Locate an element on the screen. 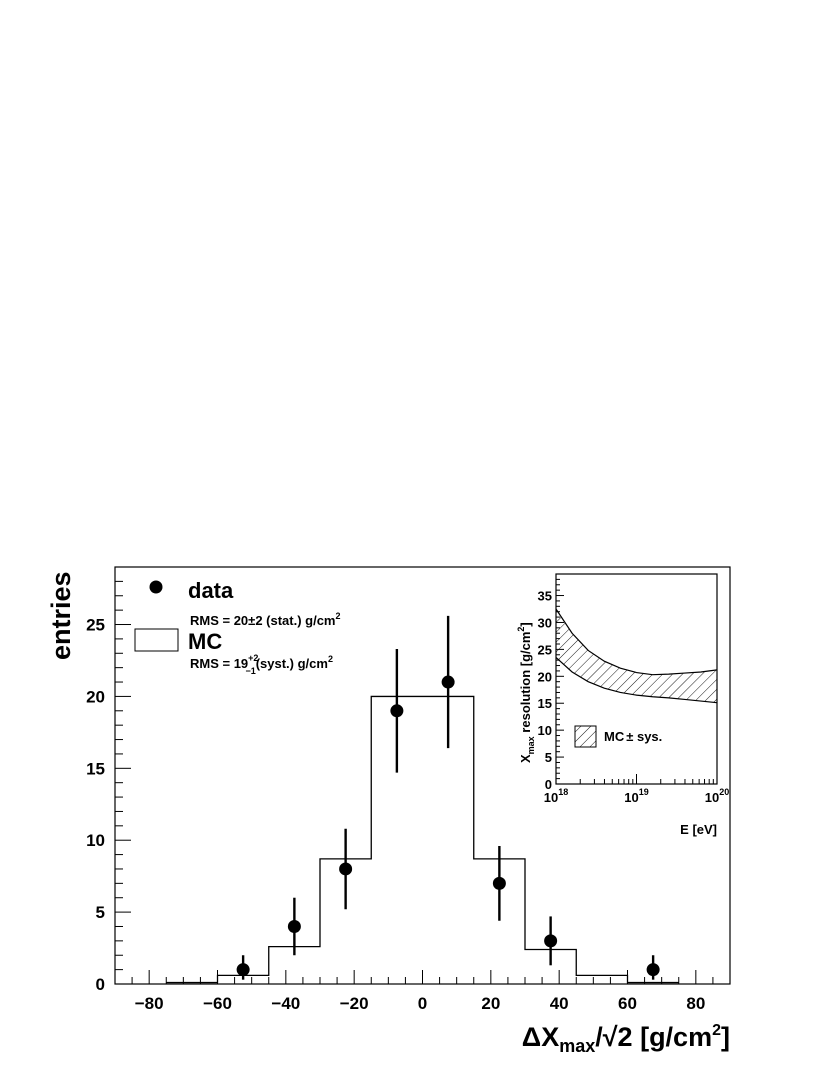  legend-data-rms-post: 2 (stat.) g/cm is located at coordinates (295, 620).